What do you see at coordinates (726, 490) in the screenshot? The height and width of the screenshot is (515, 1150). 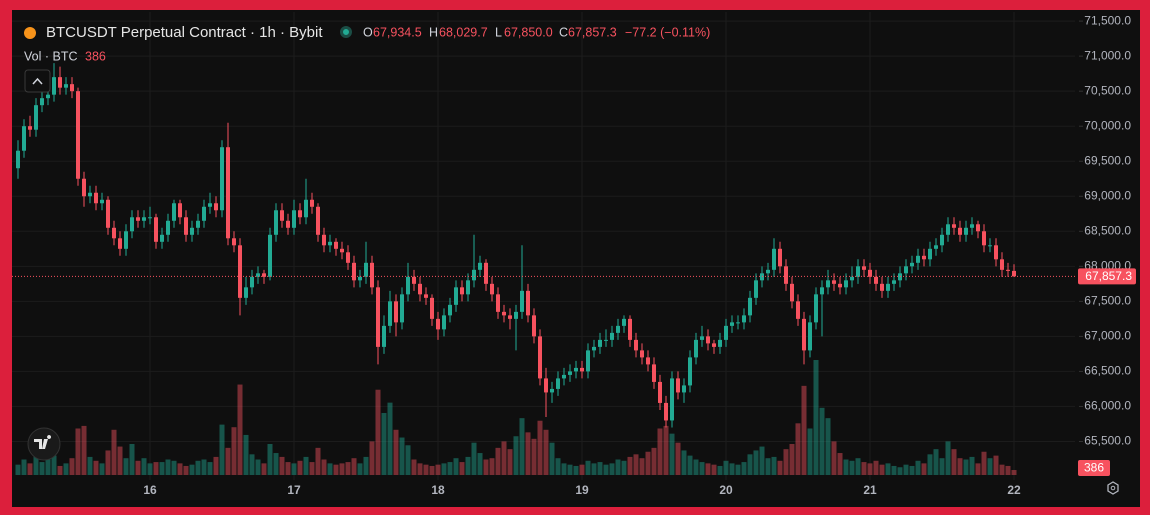 I see `x-tick-label: 20` at bounding box center [726, 490].